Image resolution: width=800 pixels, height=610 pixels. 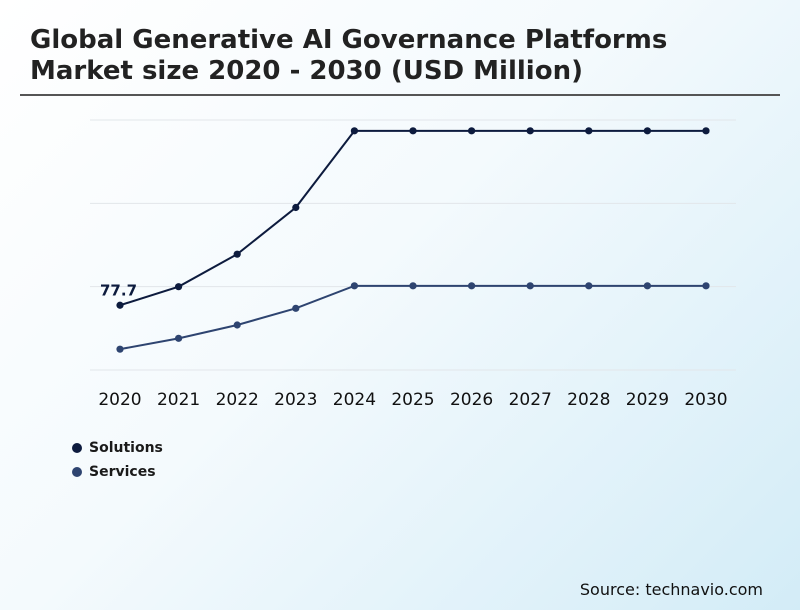 What do you see at coordinates (530, 400) in the screenshot?
I see `x-tick-label: 2027` at bounding box center [530, 400].